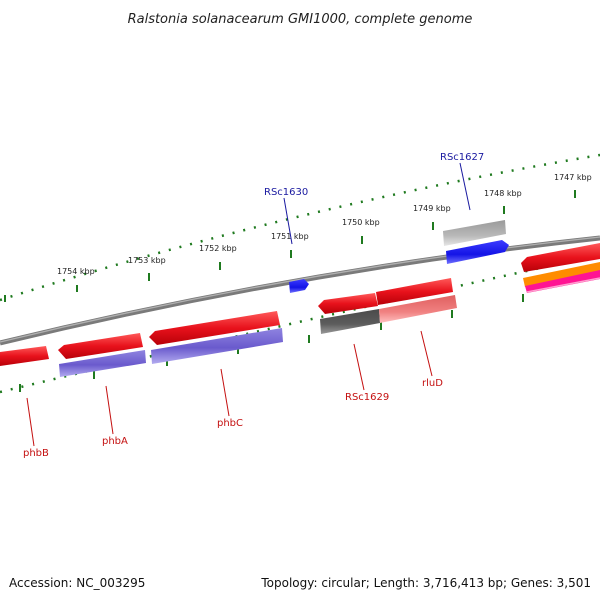 The image size is (600, 600). Describe the element at coordinates (286, 192) in the screenshot. I see `gene-label-rsc1630: RSc1630` at that location.